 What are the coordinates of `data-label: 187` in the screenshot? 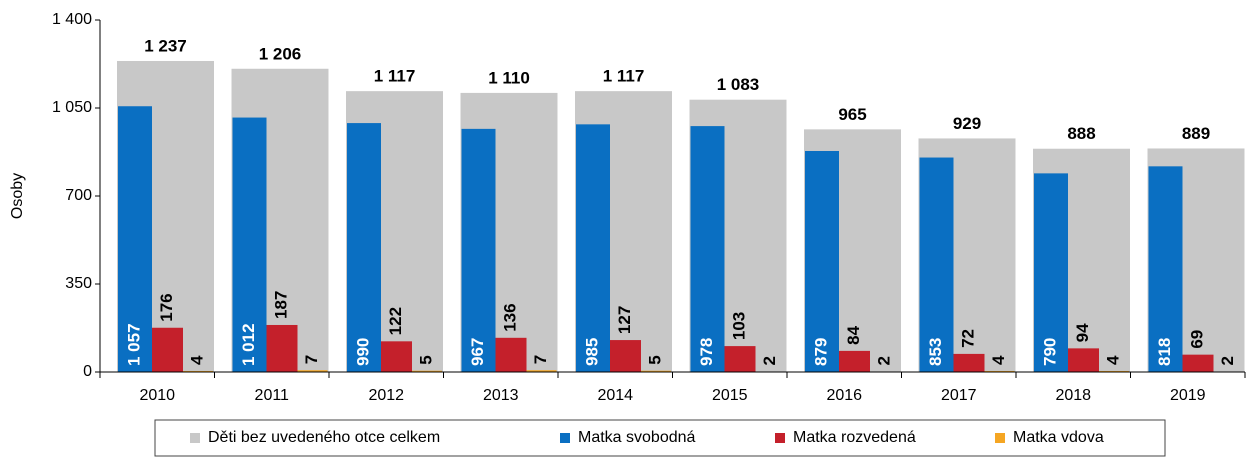 It's located at (280, 305).